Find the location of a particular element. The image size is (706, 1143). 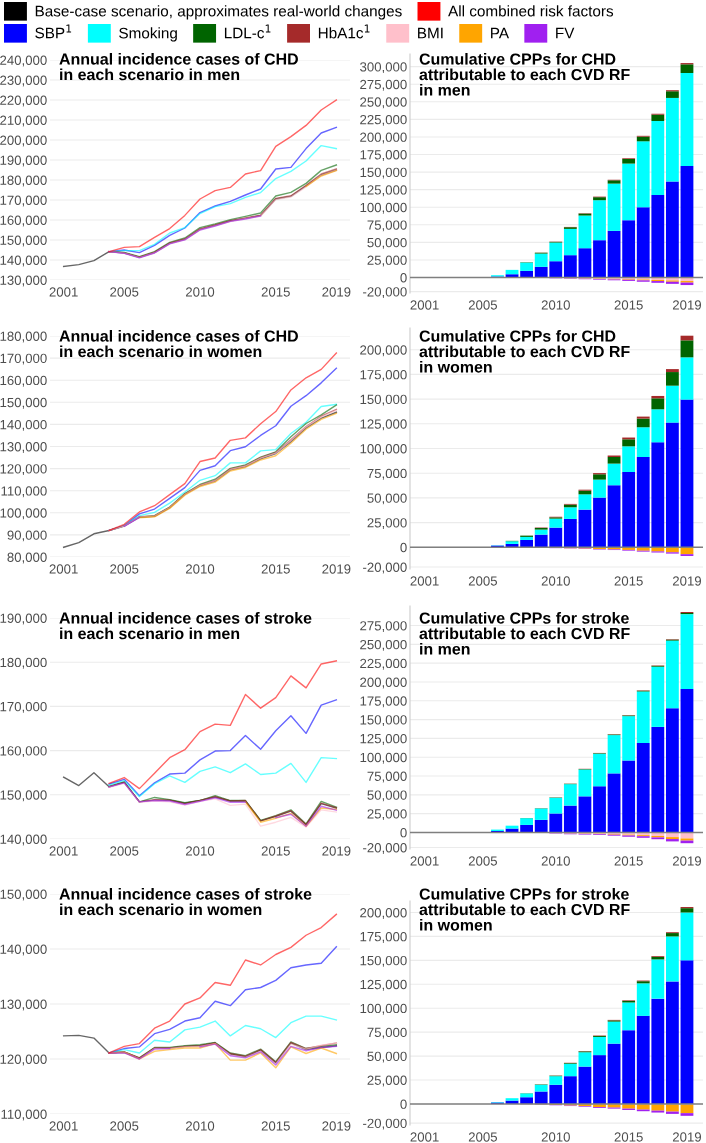

legend-label: BMI is located at coordinates (430, 33).